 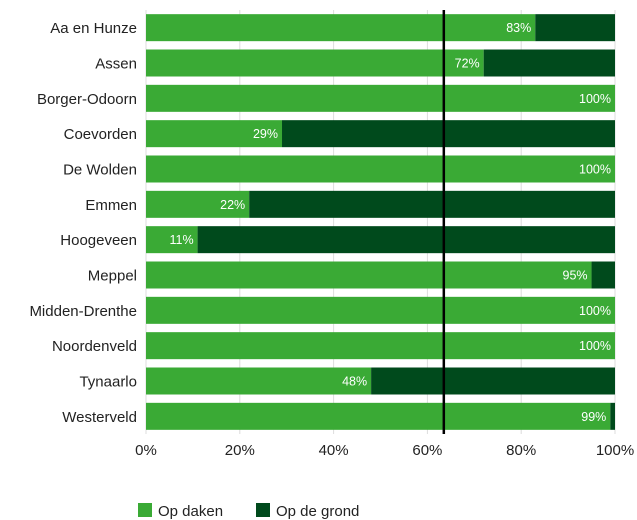 I want to click on data-label-de-wolden: 100%, so click(x=595, y=170).